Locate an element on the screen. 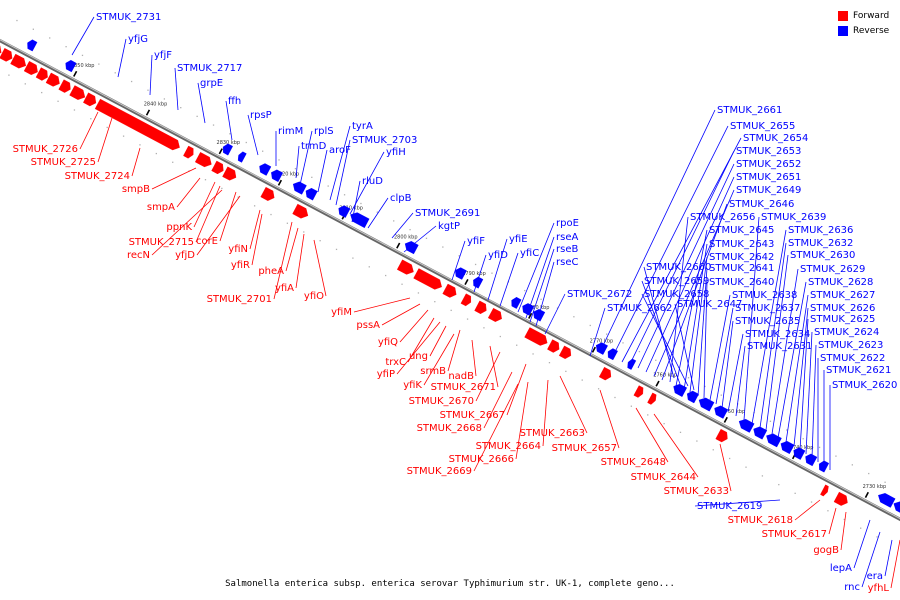  legend-reverse-label: Reverse is located at coordinates (871, 30).